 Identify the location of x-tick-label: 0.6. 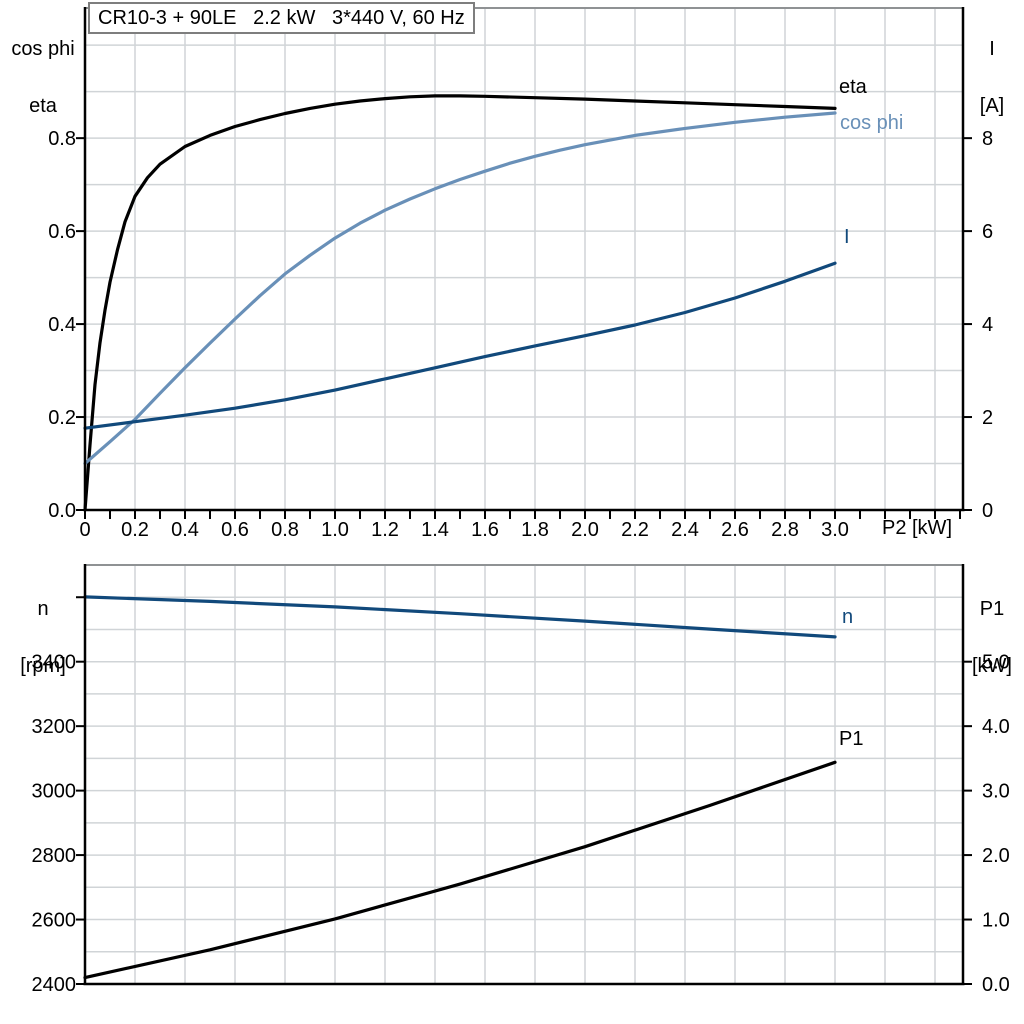
(235, 530).